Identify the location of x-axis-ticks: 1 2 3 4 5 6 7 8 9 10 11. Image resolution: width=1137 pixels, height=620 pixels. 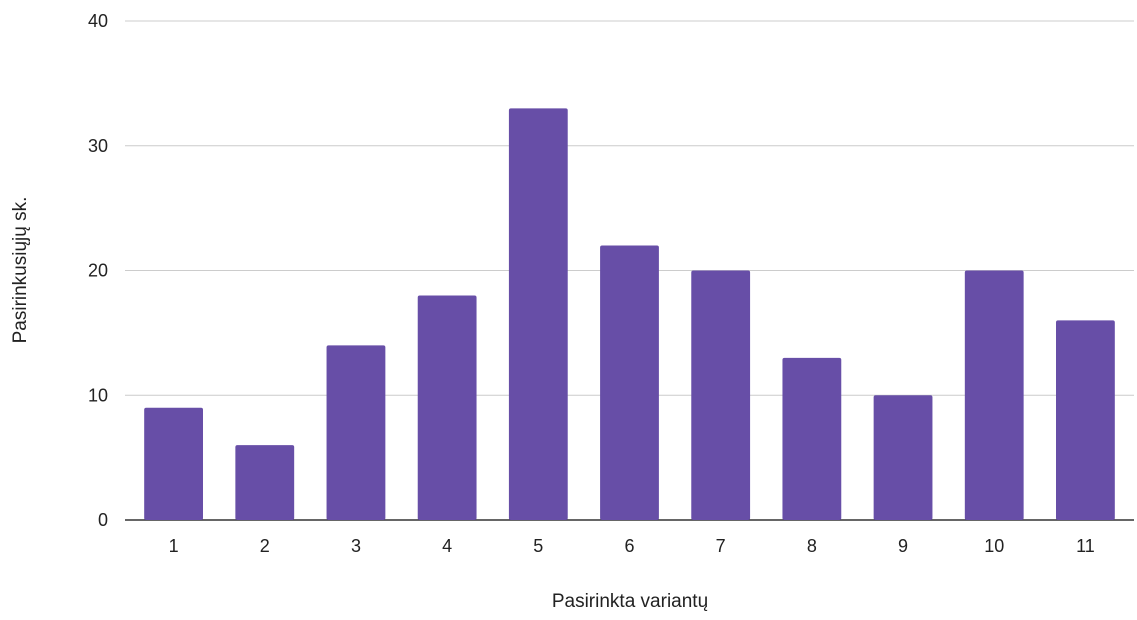
(632, 546).